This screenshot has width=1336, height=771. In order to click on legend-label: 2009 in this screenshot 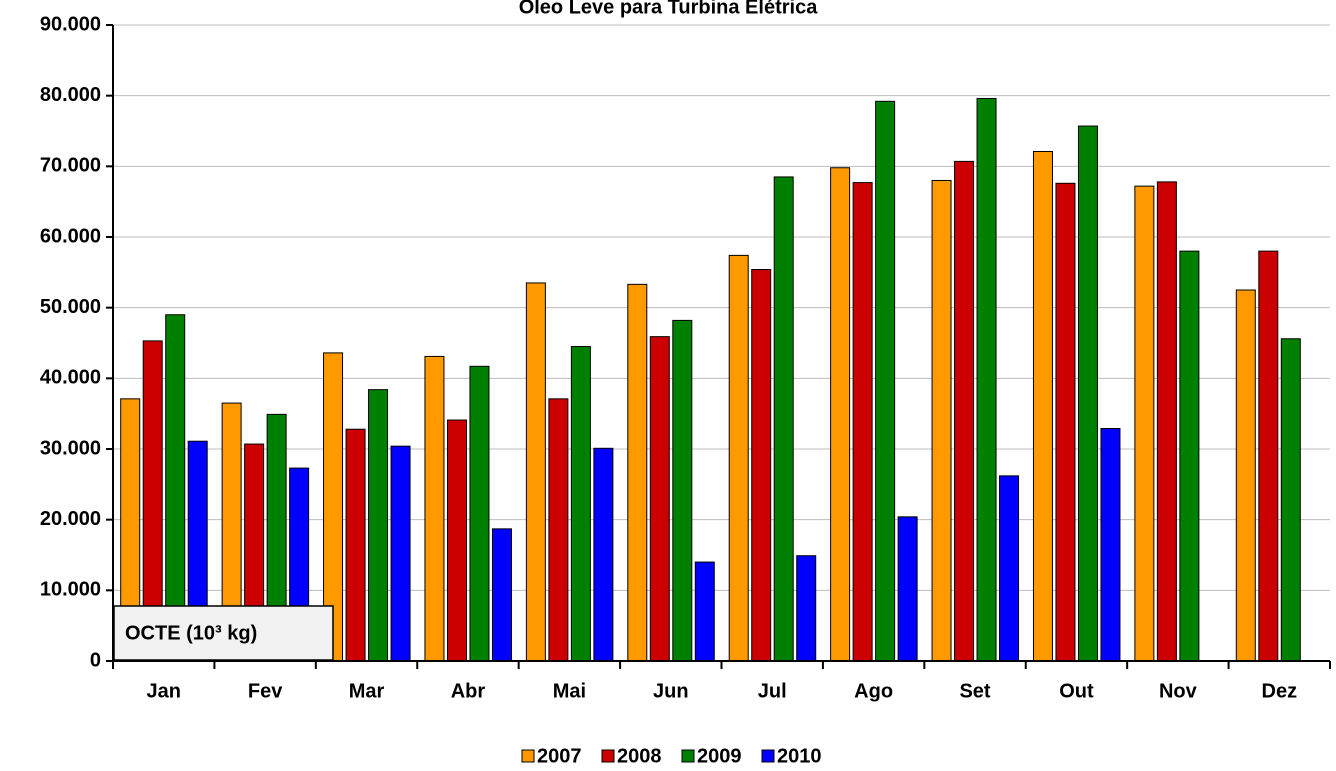, I will do `click(719, 756)`.